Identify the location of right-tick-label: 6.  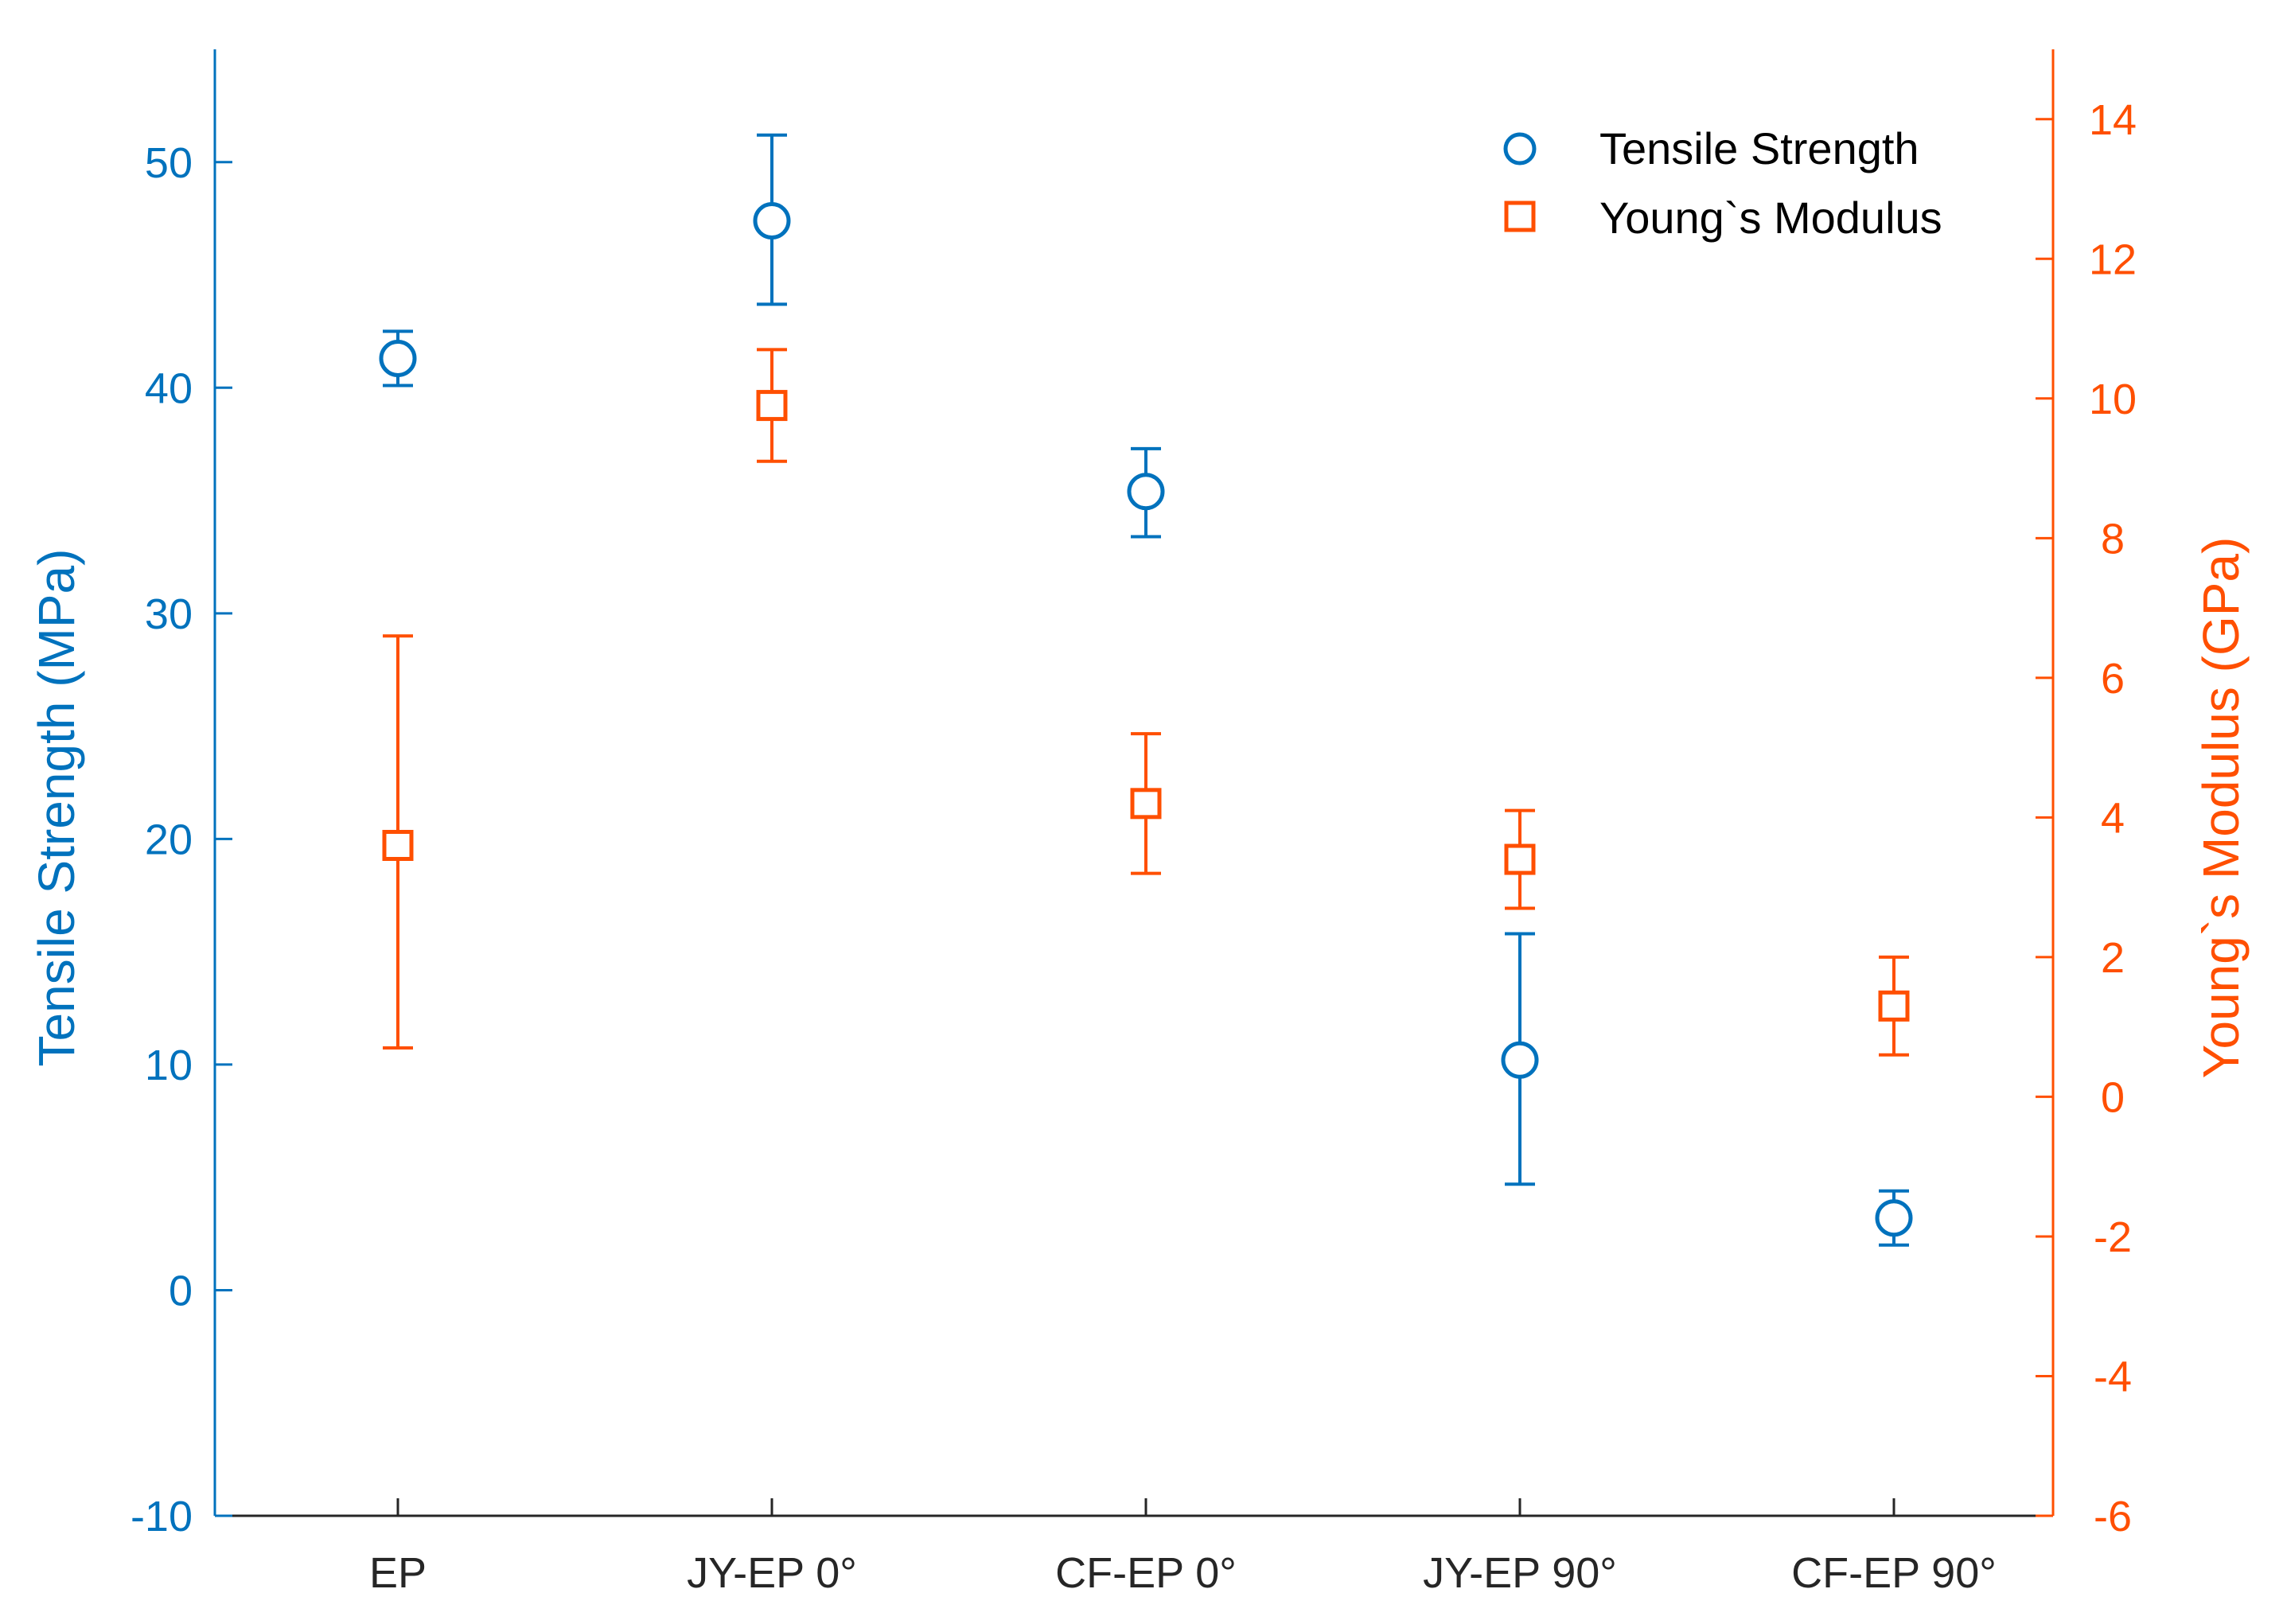
(2113, 679).